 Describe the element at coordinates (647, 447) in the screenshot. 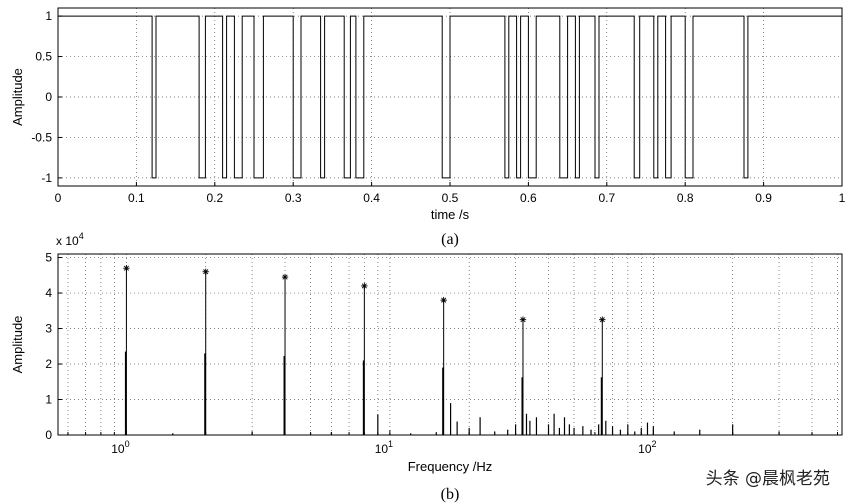

I see `frequency-x-tick-label: 10²` at that location.